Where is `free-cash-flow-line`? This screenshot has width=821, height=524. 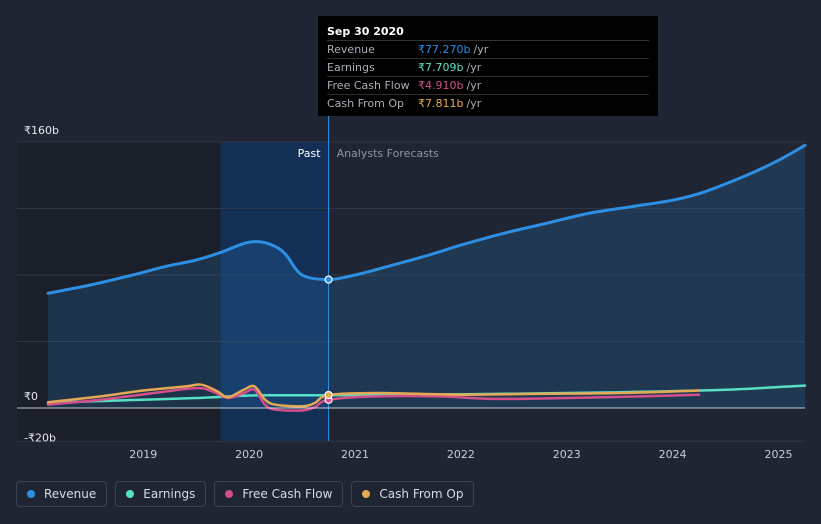
free-cash-flow-line is located at coordinates (373, 399).